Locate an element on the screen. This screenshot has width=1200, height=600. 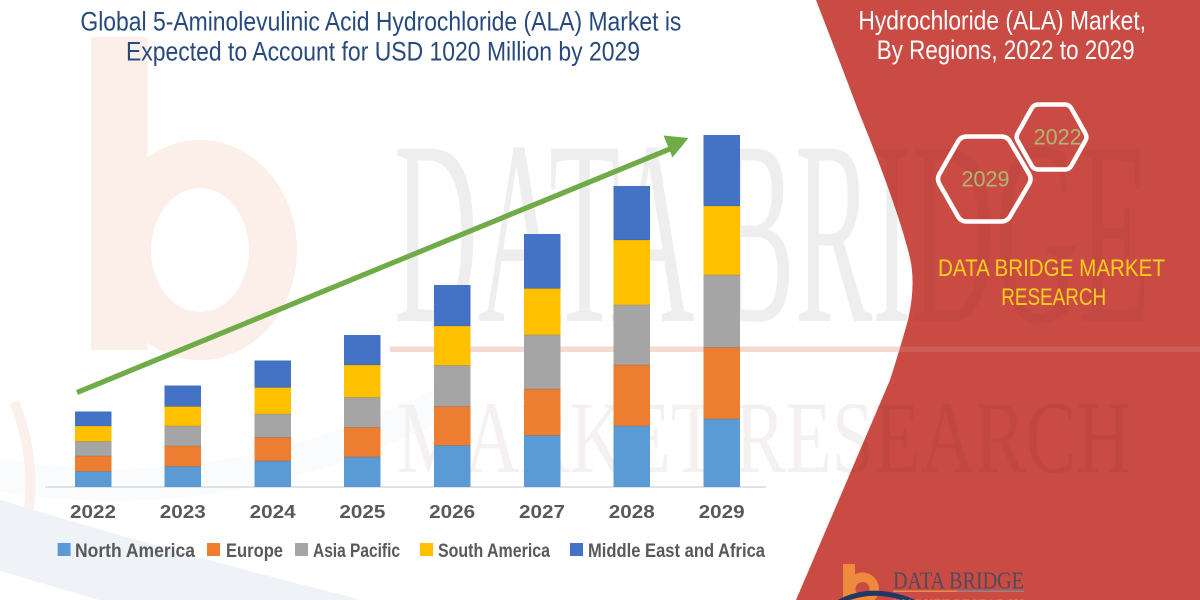
svg-text: South America is located at coordinates (494, 551).